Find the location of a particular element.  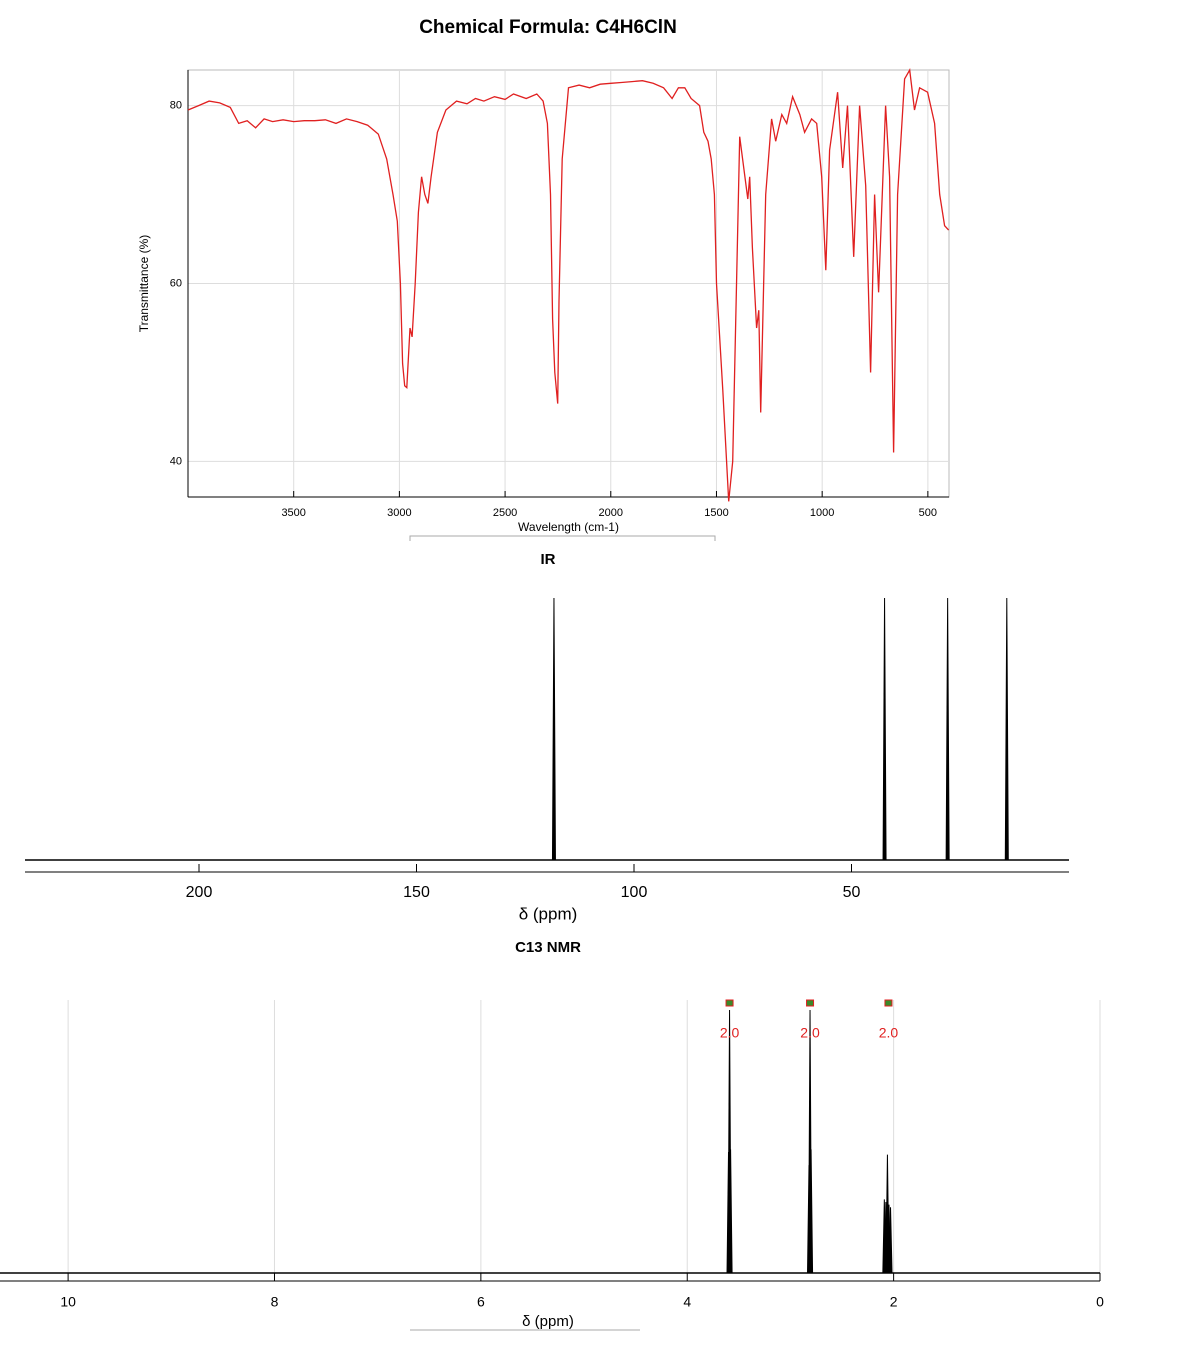

x-tick-label: 3500 is located at coordinates (293, 513).